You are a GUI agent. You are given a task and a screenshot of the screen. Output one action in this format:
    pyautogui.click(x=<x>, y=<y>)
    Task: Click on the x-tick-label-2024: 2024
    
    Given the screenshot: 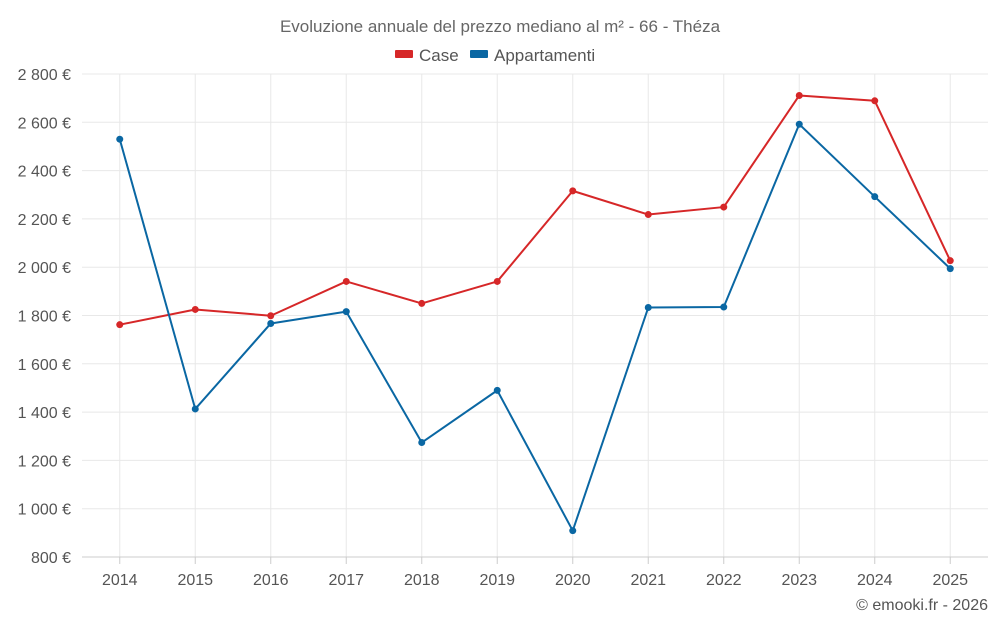 What is the action you would take?
    pyautogui.click(x=875, y=580)
    